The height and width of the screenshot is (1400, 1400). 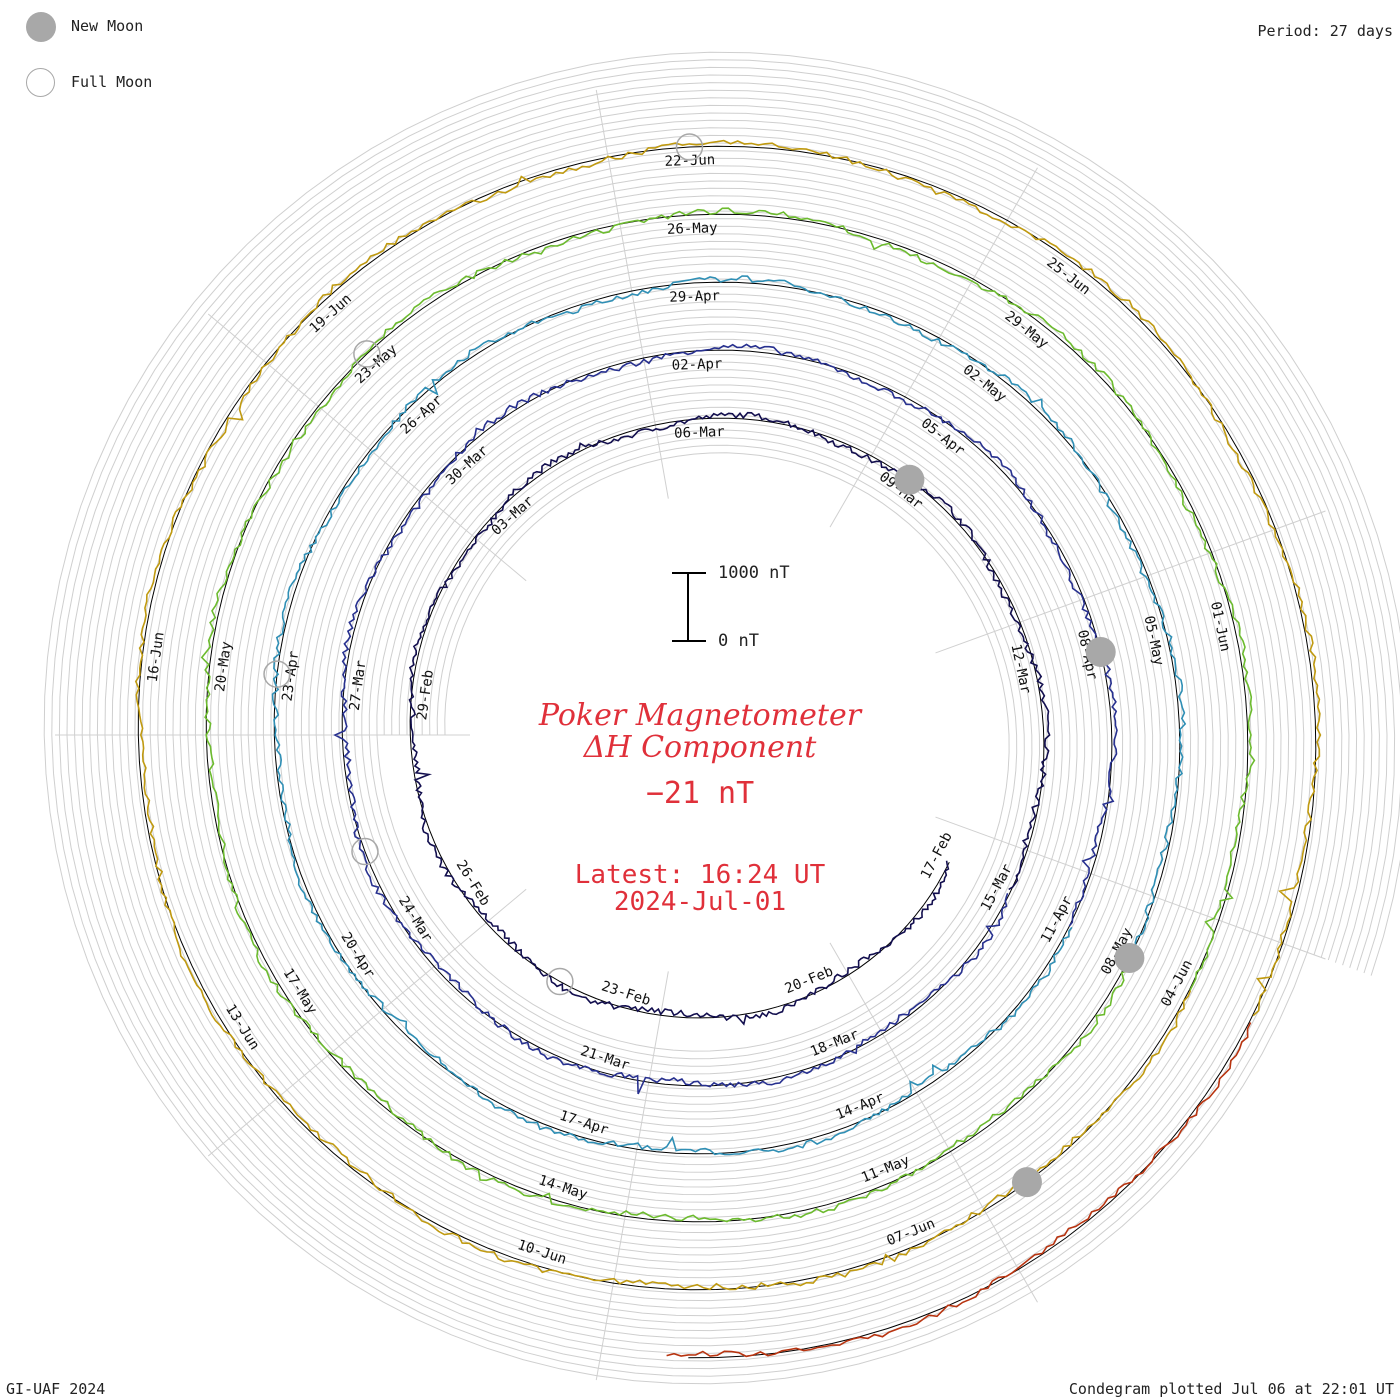 I want to click on date-label: 22-Jun, so click(x=689, y=161).